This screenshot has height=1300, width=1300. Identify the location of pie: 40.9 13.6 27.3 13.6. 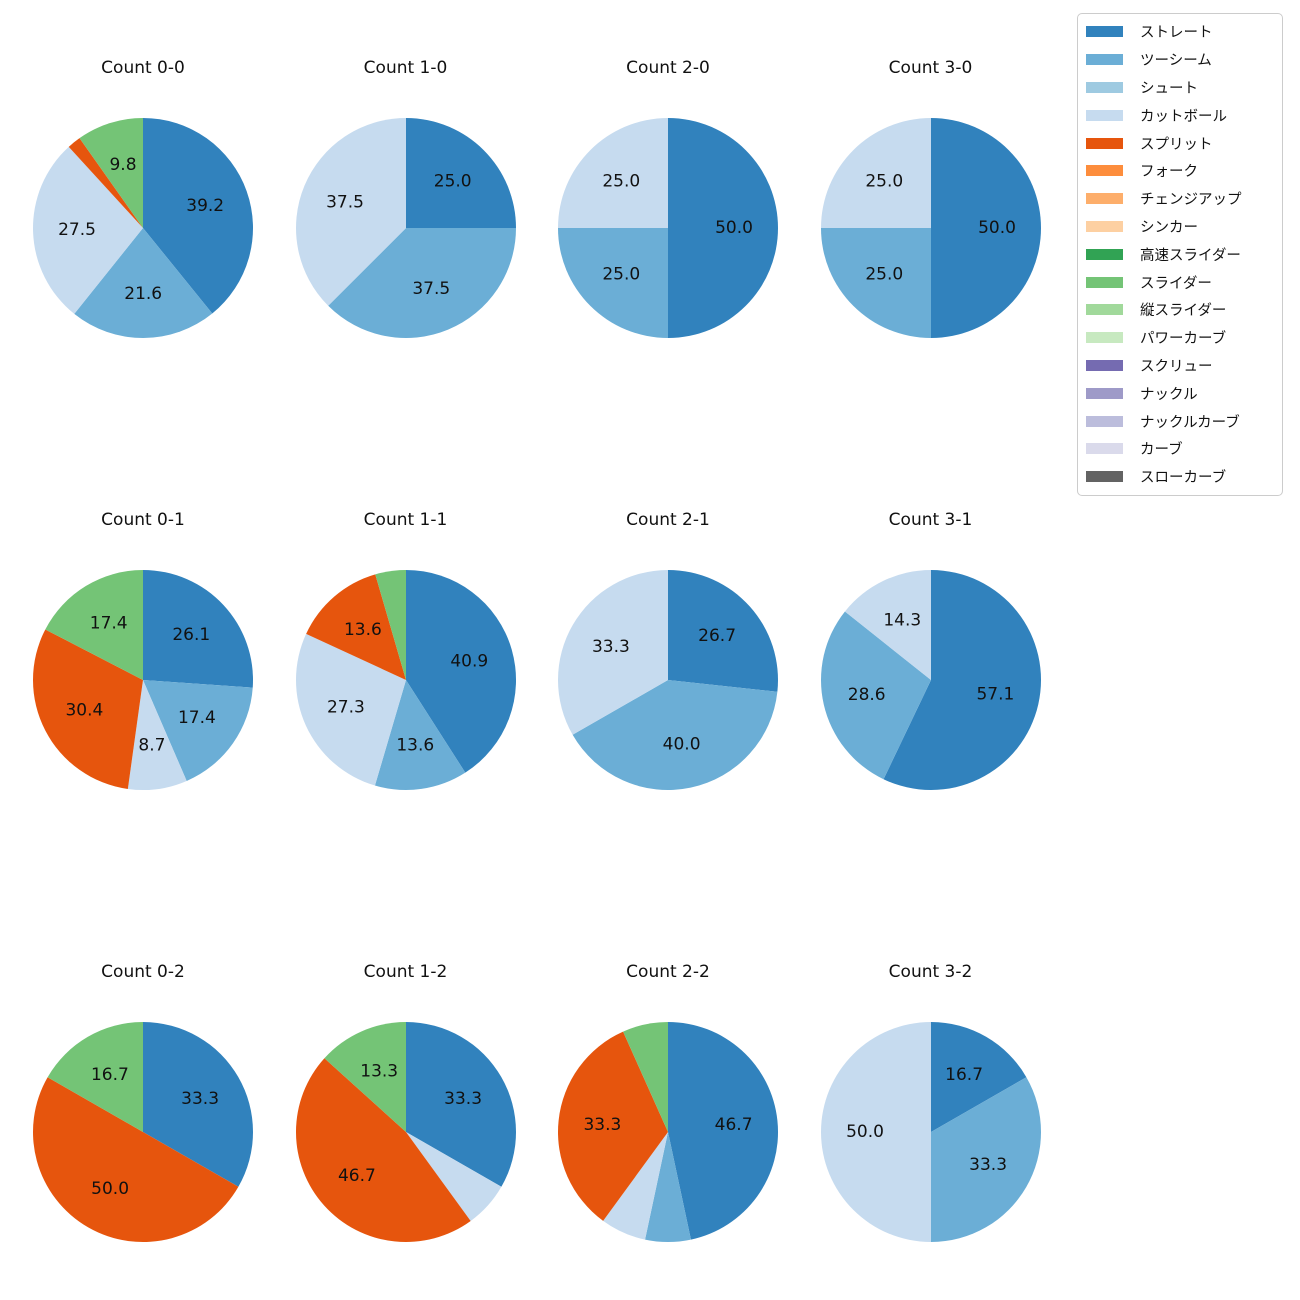
(405, 680).